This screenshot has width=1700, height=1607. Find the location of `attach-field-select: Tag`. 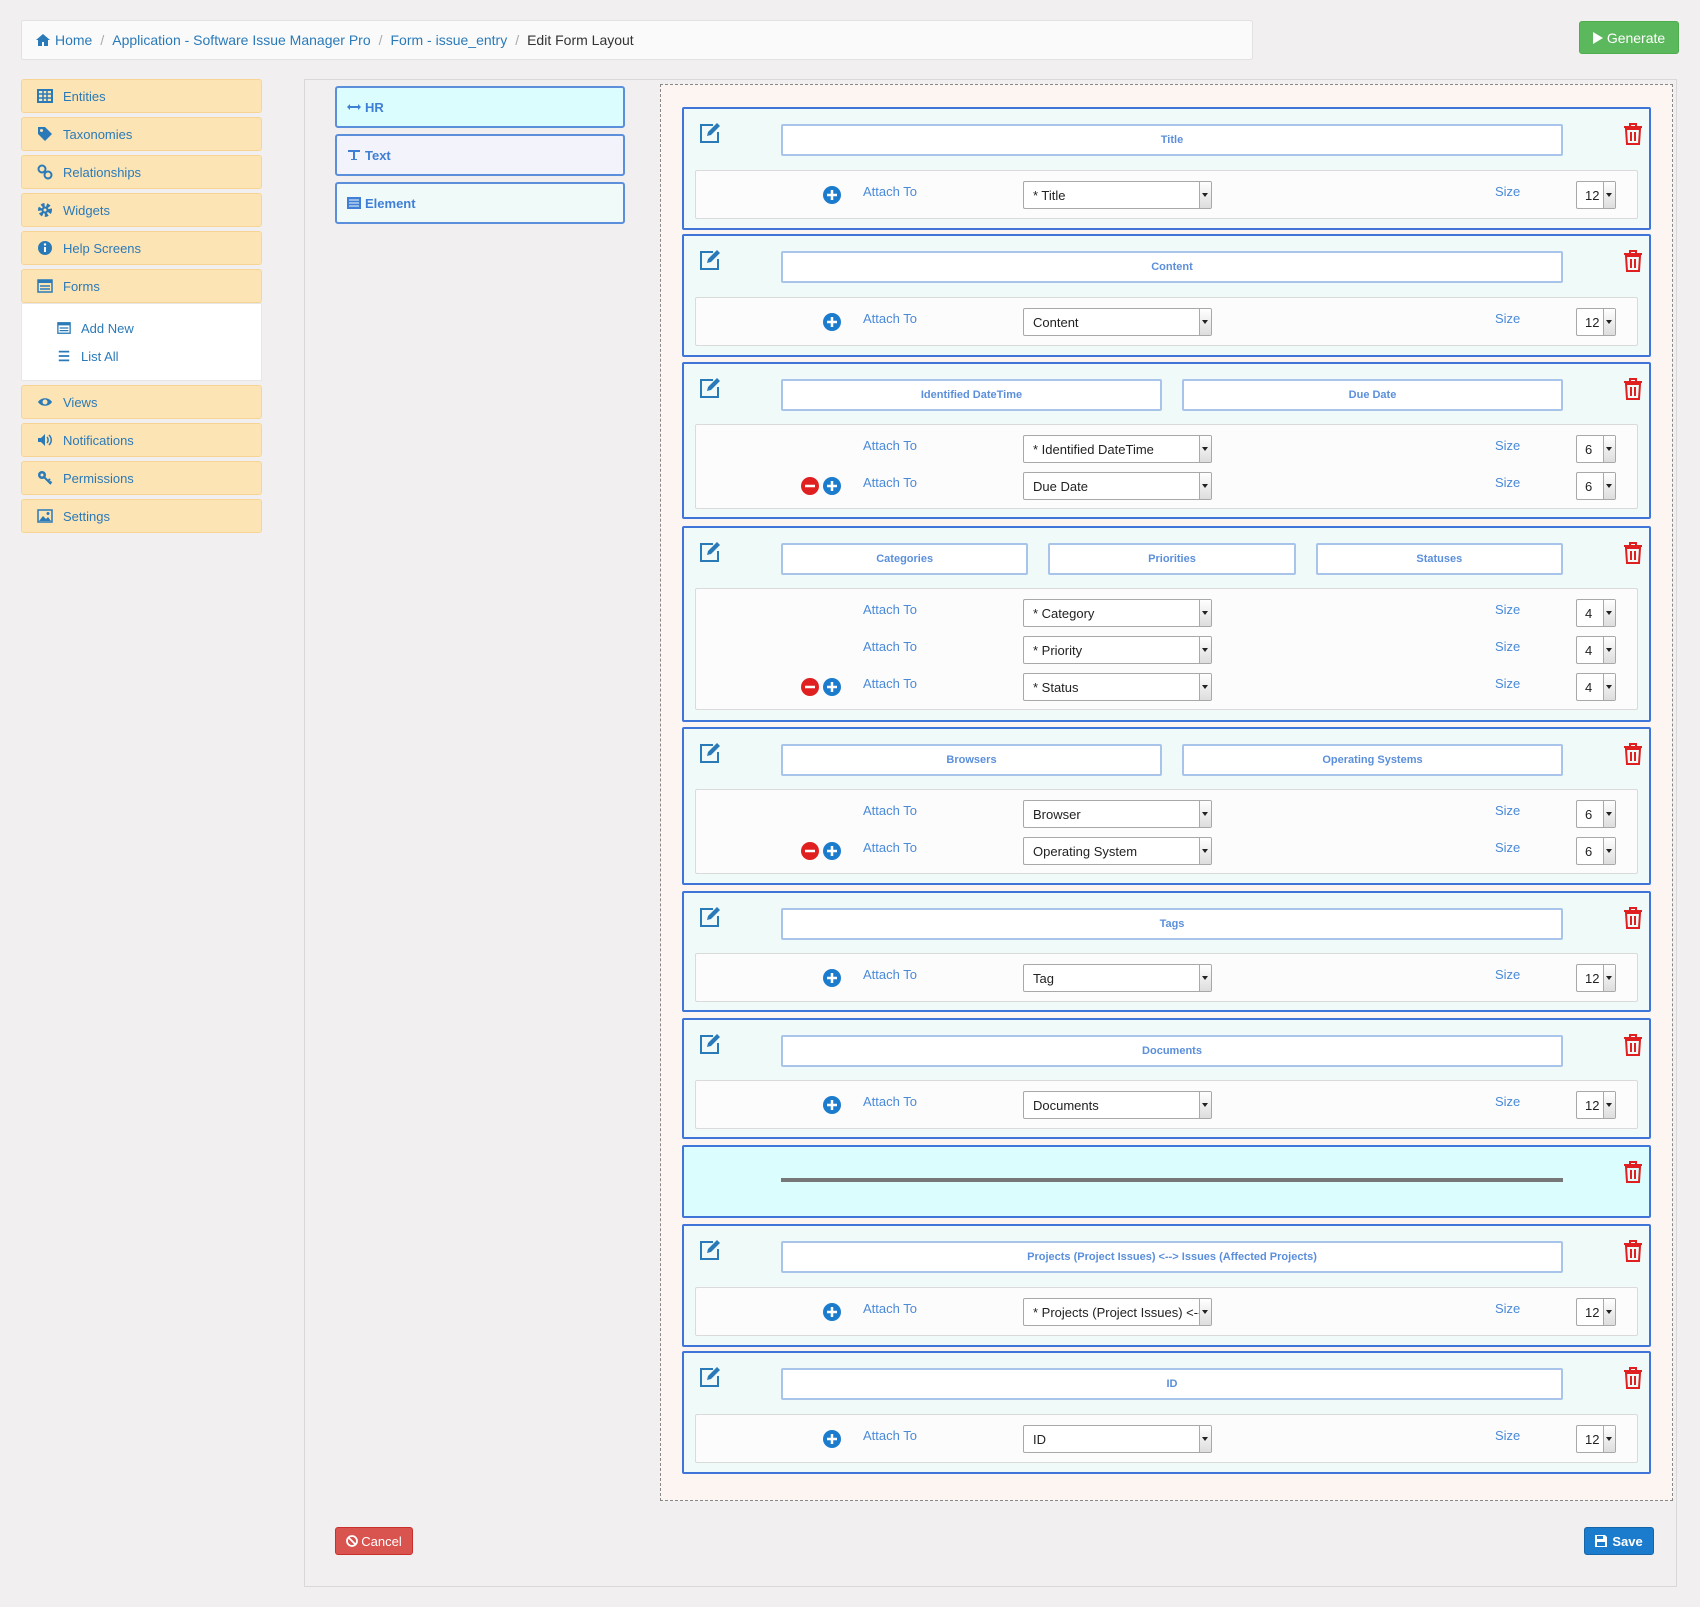

attach-field-select: Tag is located at coordinates (1117, 978).